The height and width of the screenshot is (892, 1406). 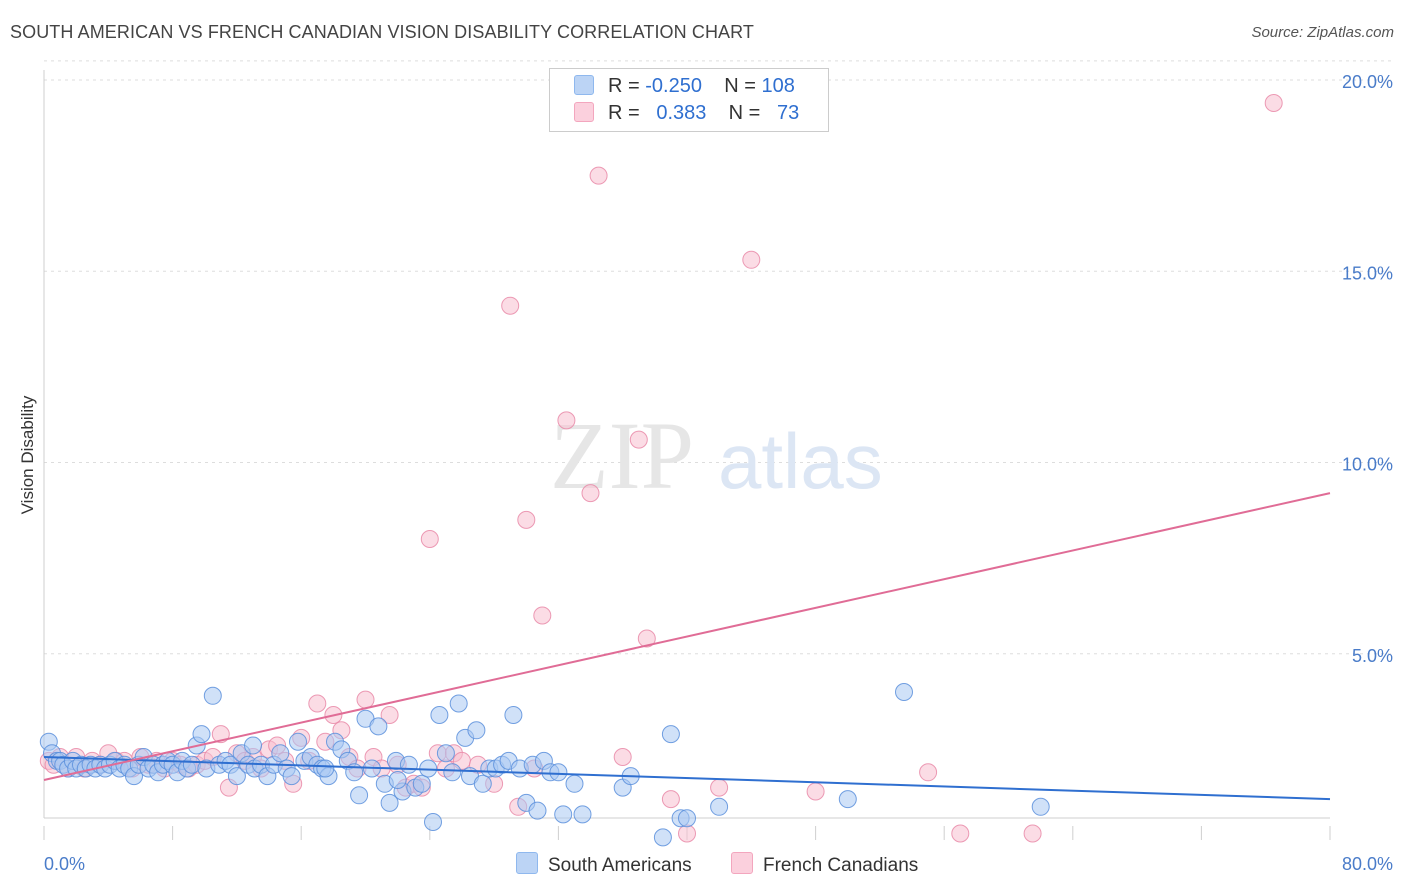 What do you see at coordinates (687, 778) in the screenshot?
I see `trend-line-south-americans` at bounding box center [687, 778].